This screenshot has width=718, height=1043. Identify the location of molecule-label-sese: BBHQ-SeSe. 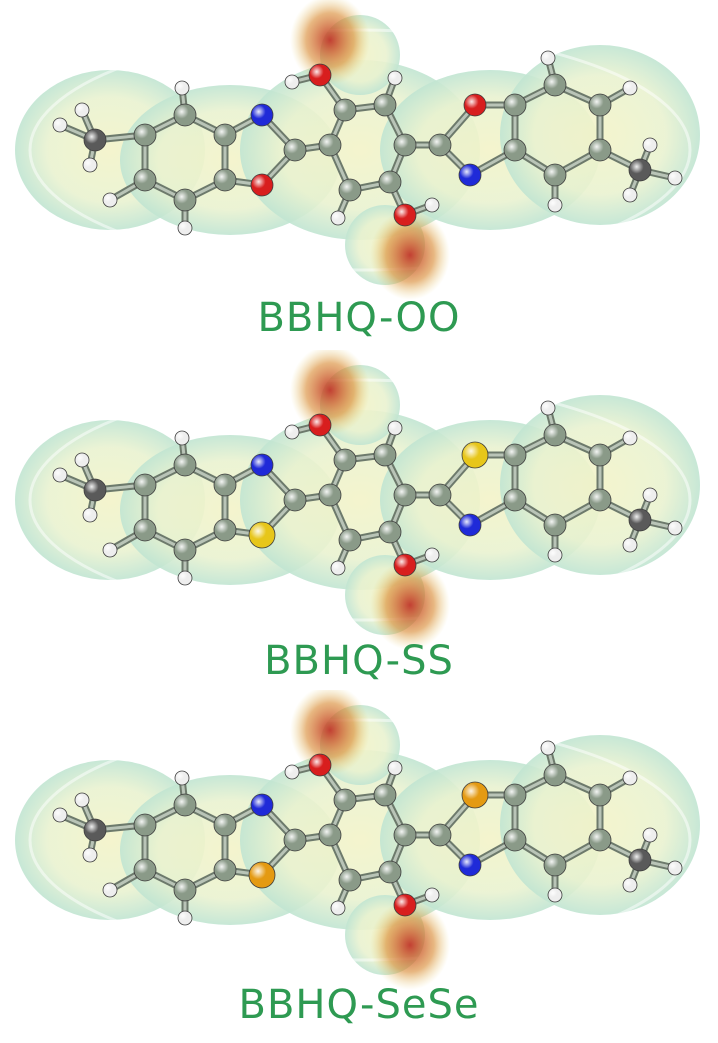
(359, 1005).